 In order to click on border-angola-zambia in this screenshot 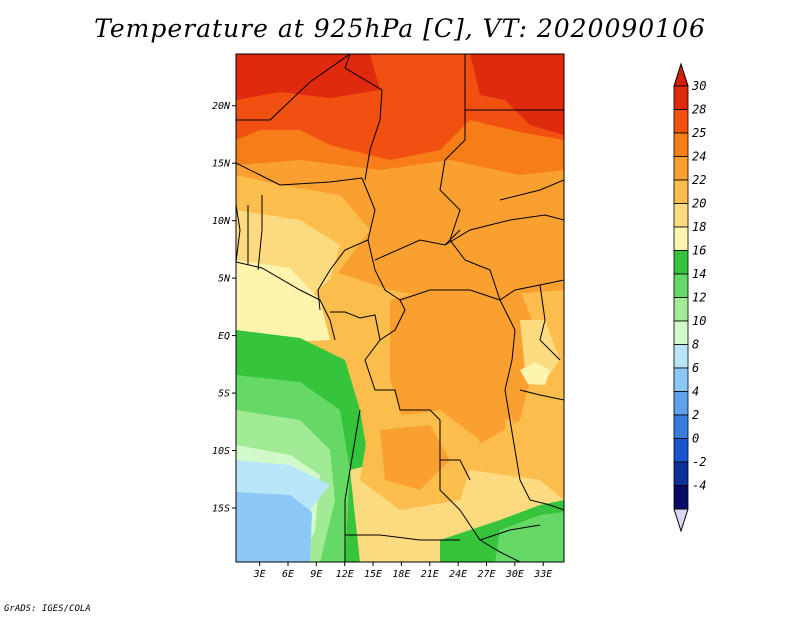, I will do `click(450, 485)`.